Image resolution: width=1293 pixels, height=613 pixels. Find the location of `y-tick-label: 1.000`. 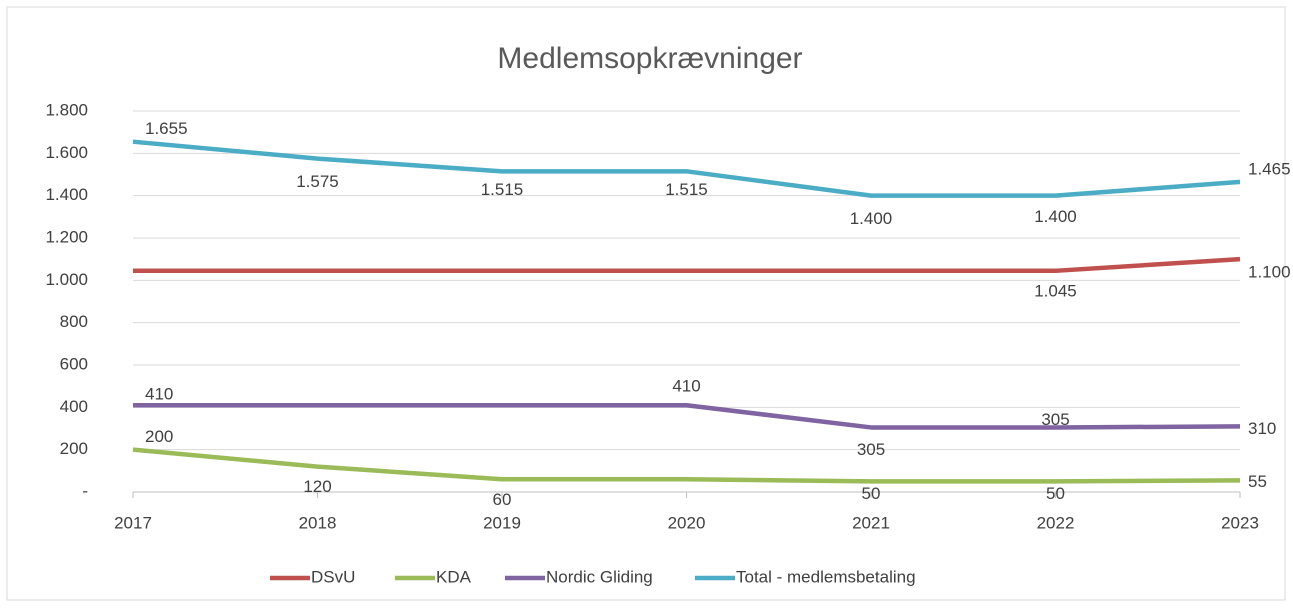

y-tick-label: 1.000 is located at coordinates (66, 279).